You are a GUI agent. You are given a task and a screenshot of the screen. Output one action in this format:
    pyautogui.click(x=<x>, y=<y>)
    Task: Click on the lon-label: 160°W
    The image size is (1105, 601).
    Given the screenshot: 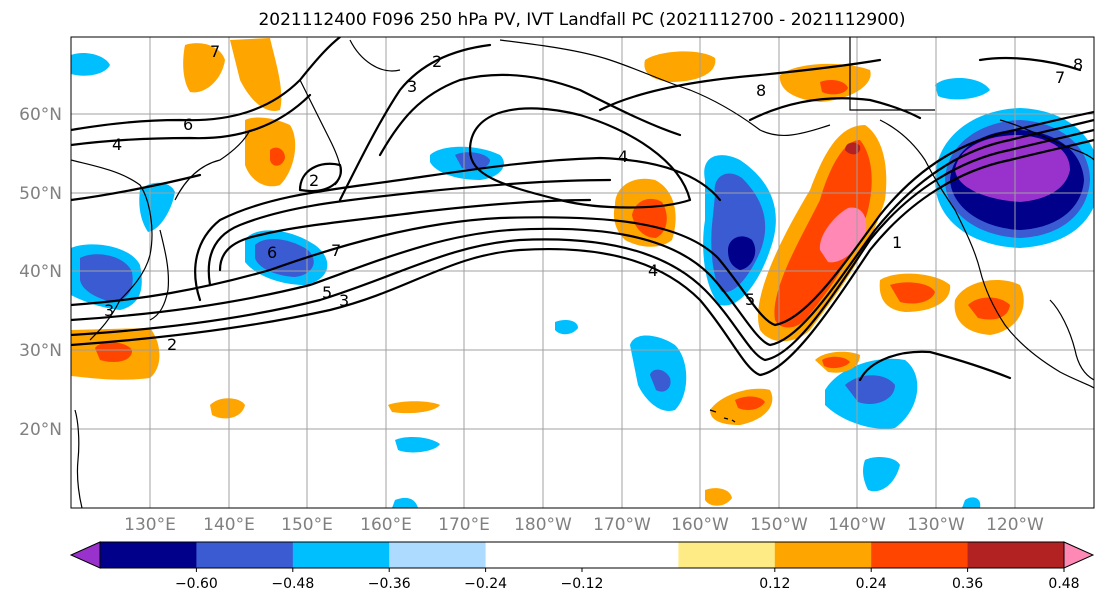 What is the action you would take?
    pyautogui.click(x=700, y=525)
    